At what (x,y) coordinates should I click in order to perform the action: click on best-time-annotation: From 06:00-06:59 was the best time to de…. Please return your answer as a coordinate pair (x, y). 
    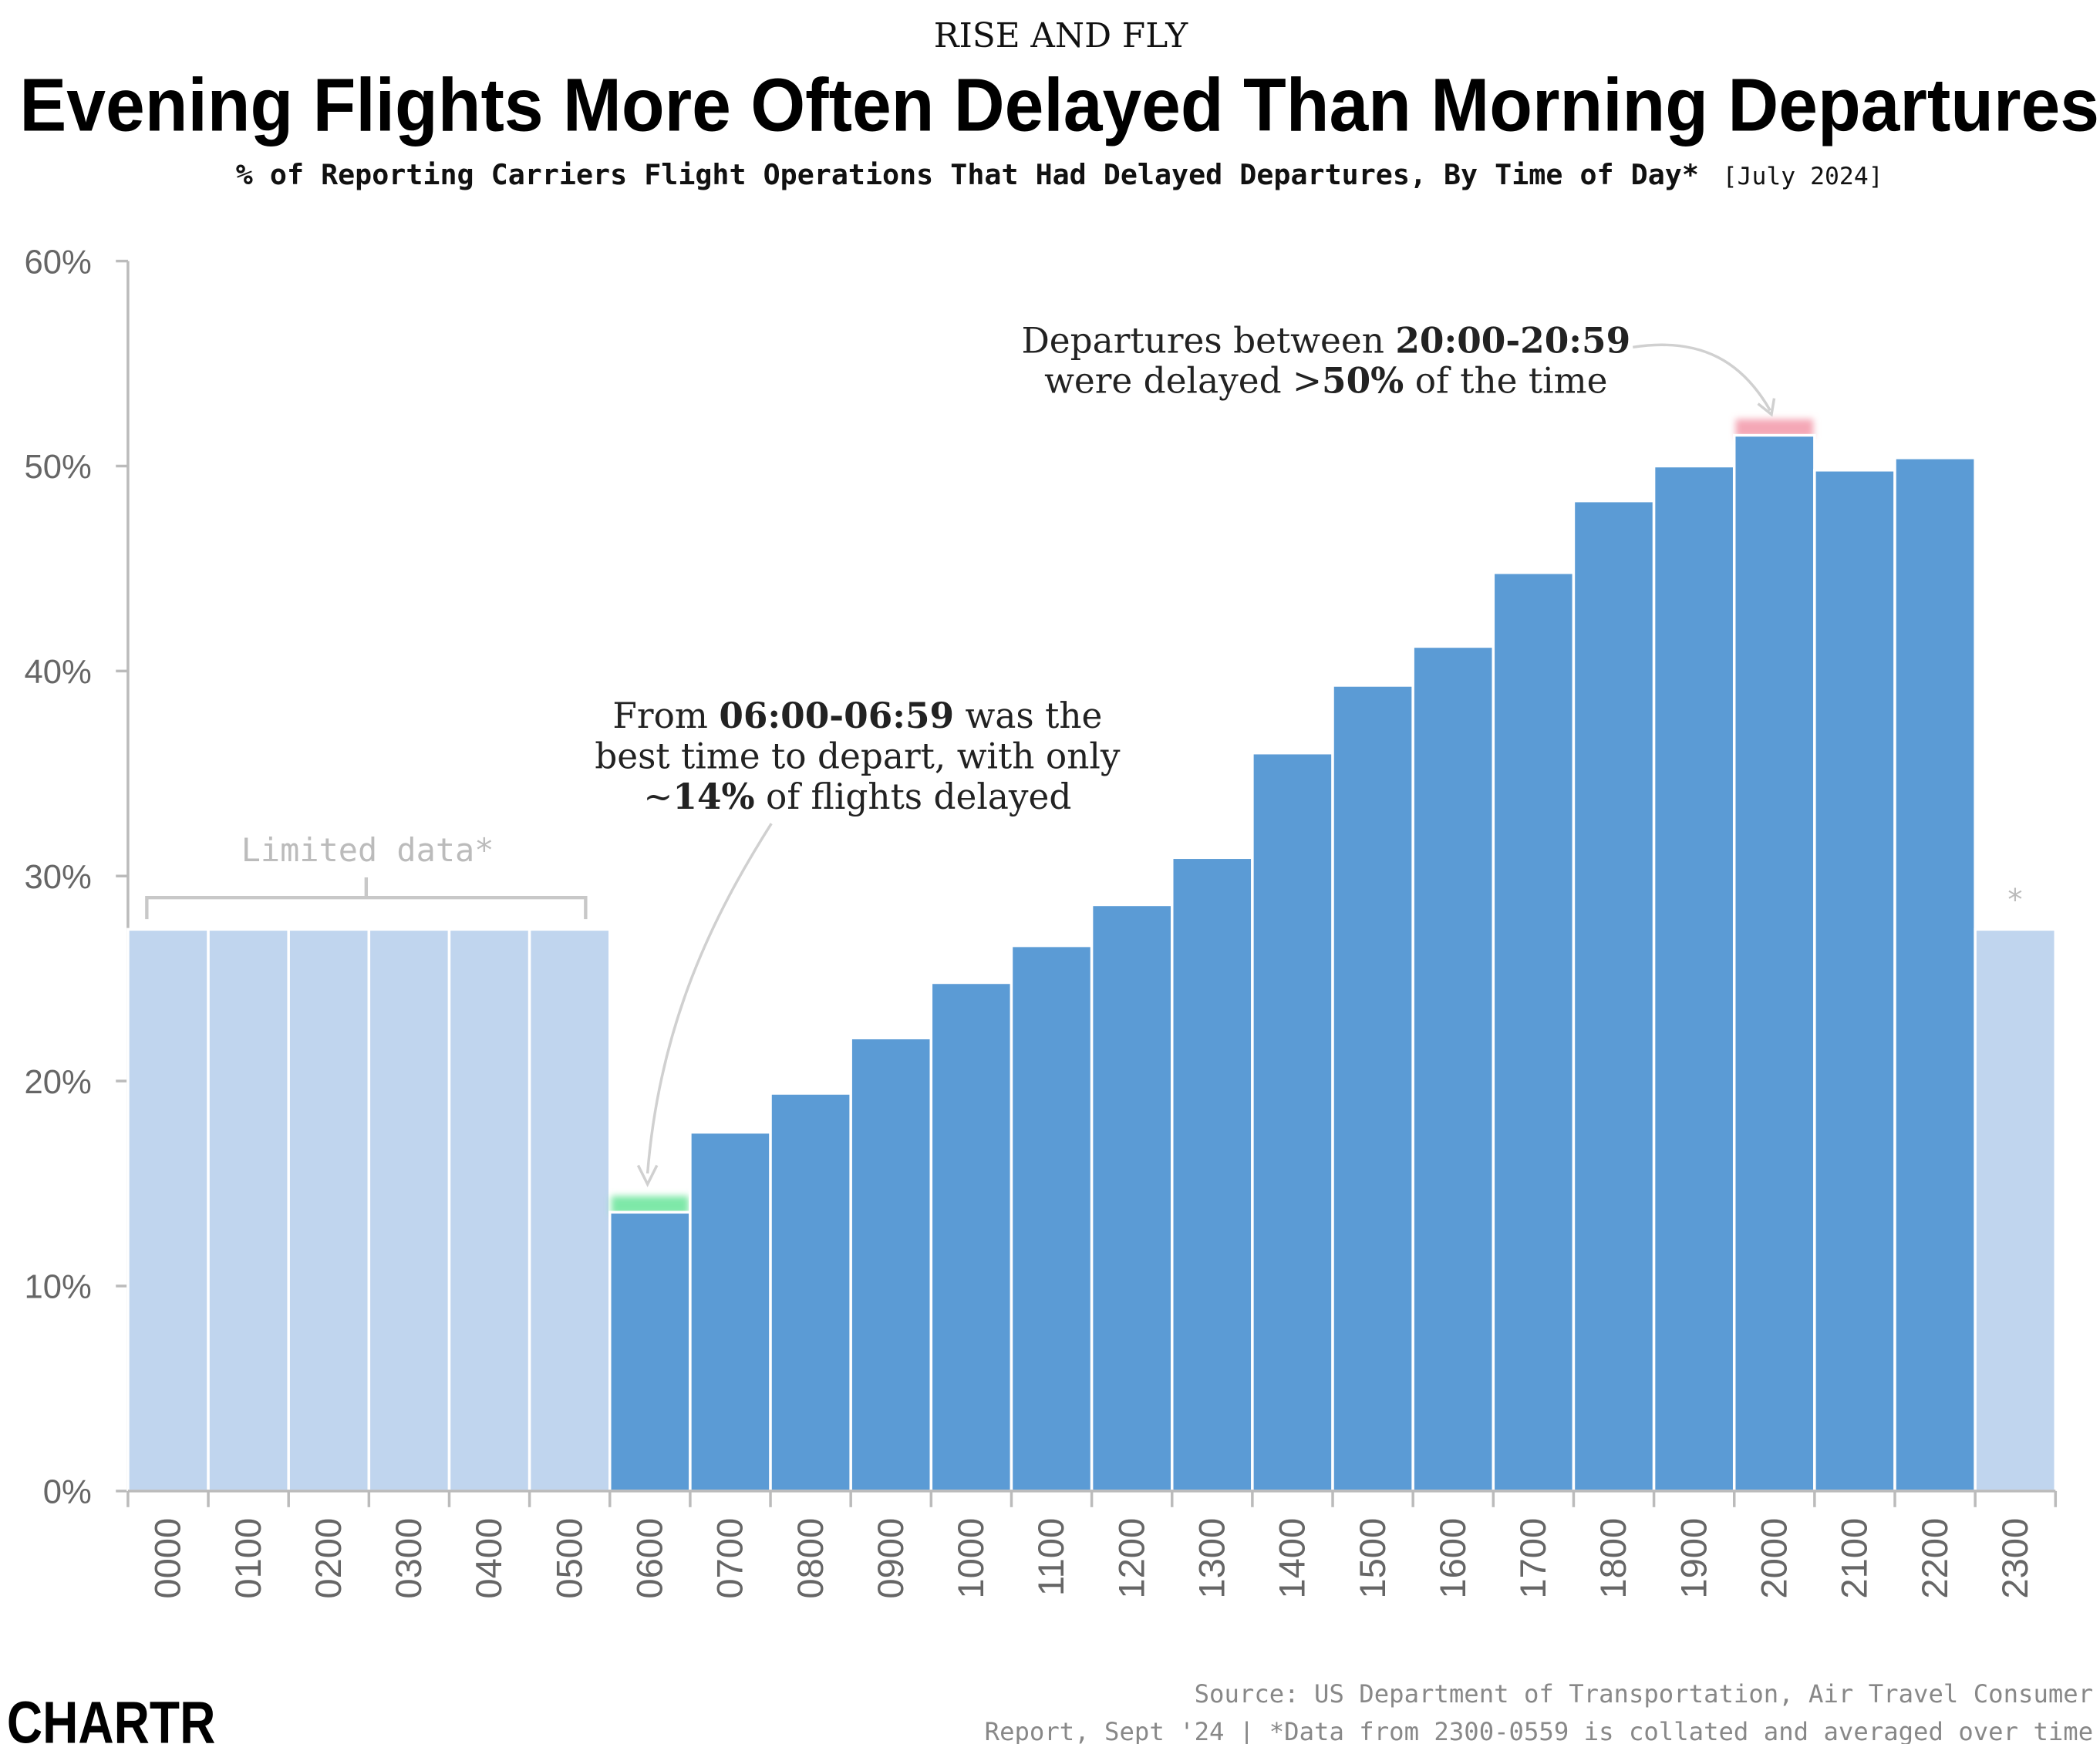
    Looking at the image, I should click on (858, 756).